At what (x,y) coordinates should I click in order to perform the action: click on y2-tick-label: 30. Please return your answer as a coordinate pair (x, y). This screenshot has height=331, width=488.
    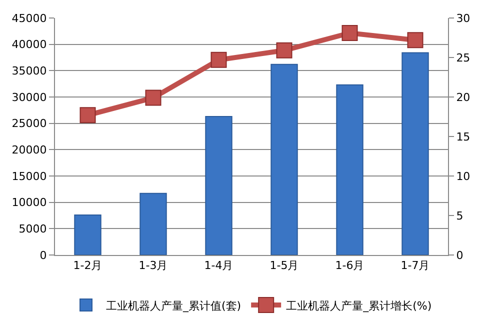
    Looking at the image, I should click on (463, 18).